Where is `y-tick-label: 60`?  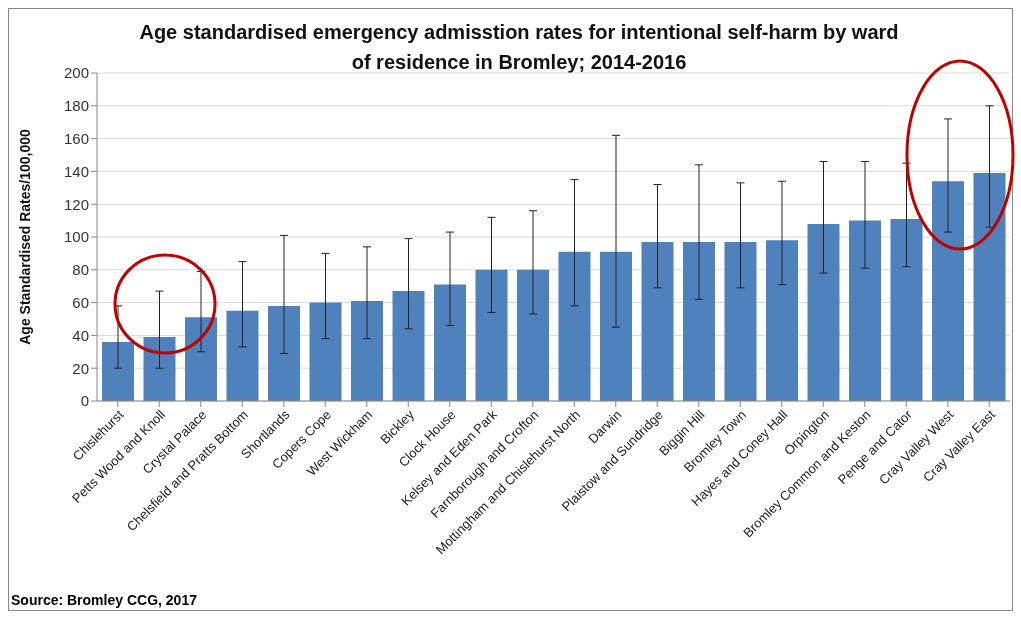 y-tick-label: 60 is located at coordinates (80, 302).